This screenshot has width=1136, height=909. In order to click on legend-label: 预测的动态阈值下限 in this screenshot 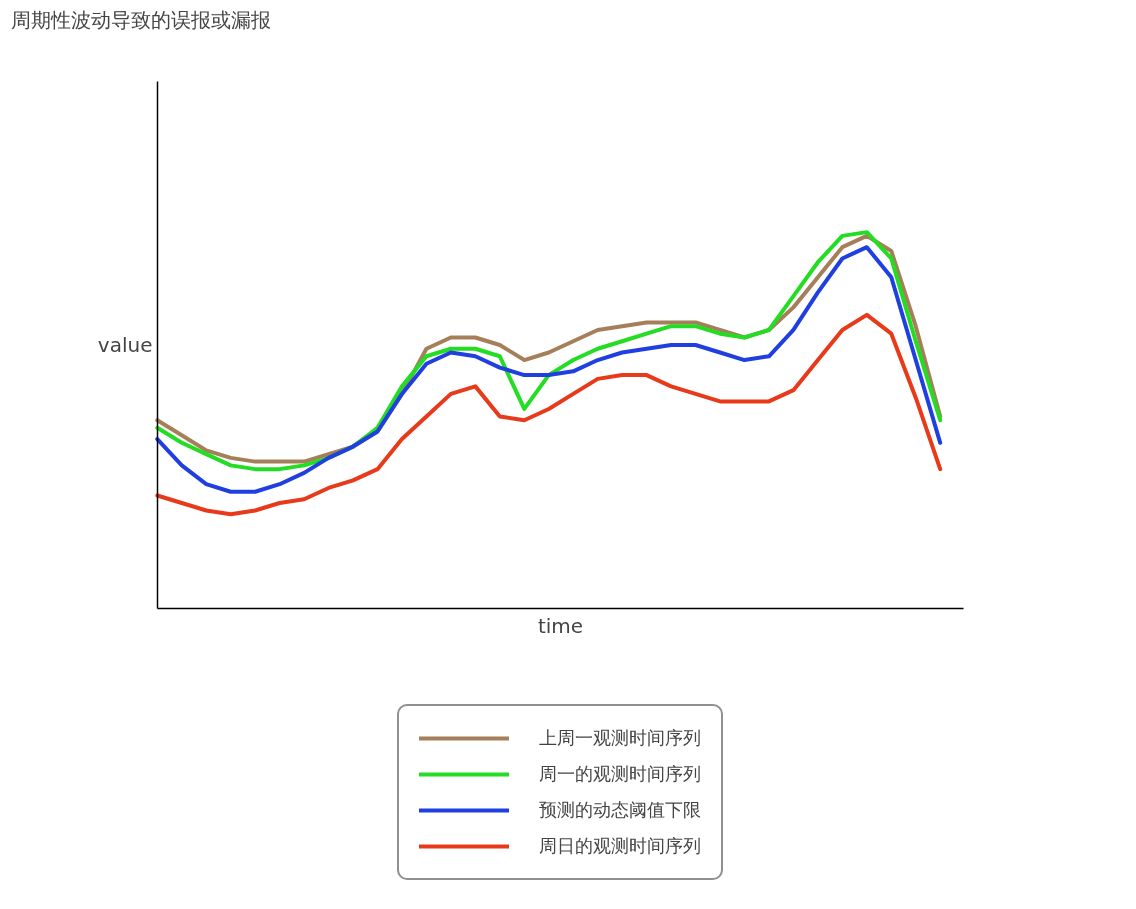, I will do `click(620, 810)`.